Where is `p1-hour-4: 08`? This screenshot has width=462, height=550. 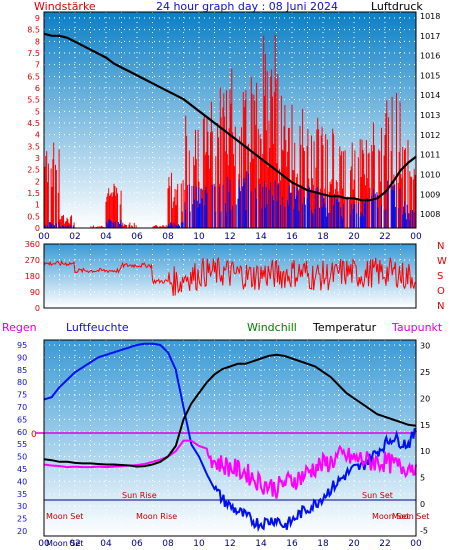 p1-hour-4: 08 is located at coordinates (168, 237).